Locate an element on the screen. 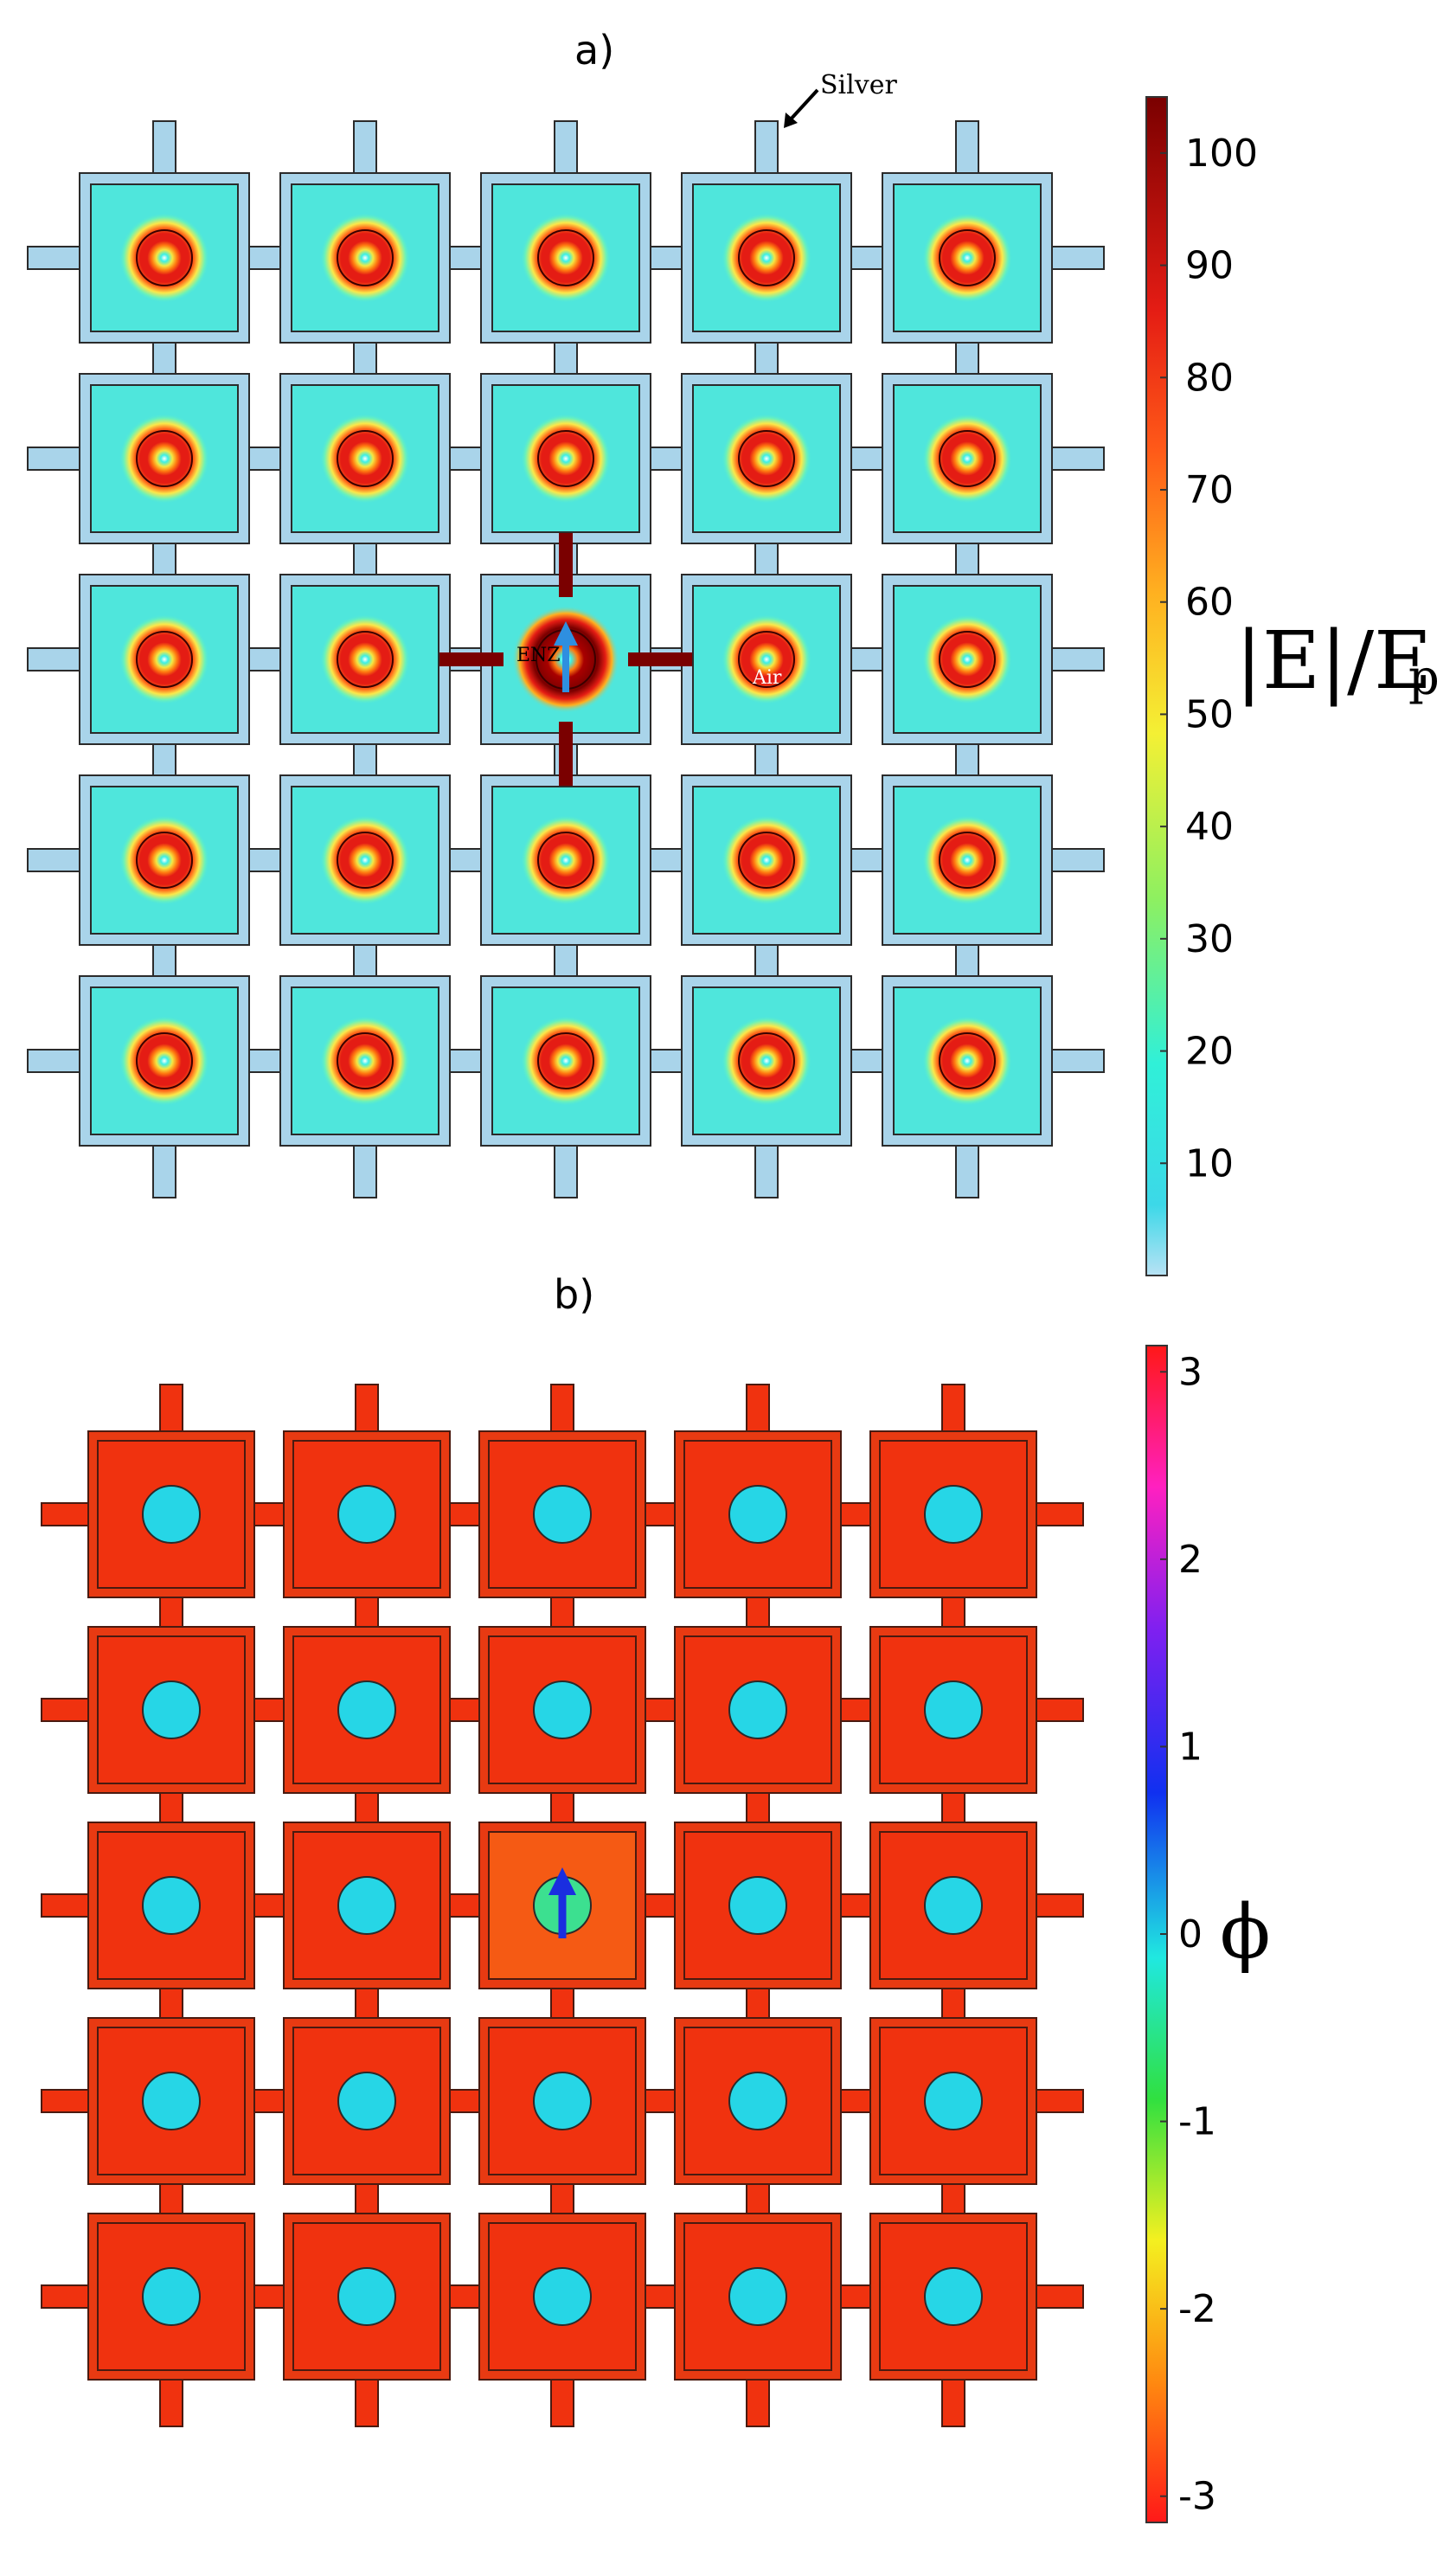 The width and height of the screenshot is (1456, 2551). silver-annotation: Silver is located at coordinates (840, 99).